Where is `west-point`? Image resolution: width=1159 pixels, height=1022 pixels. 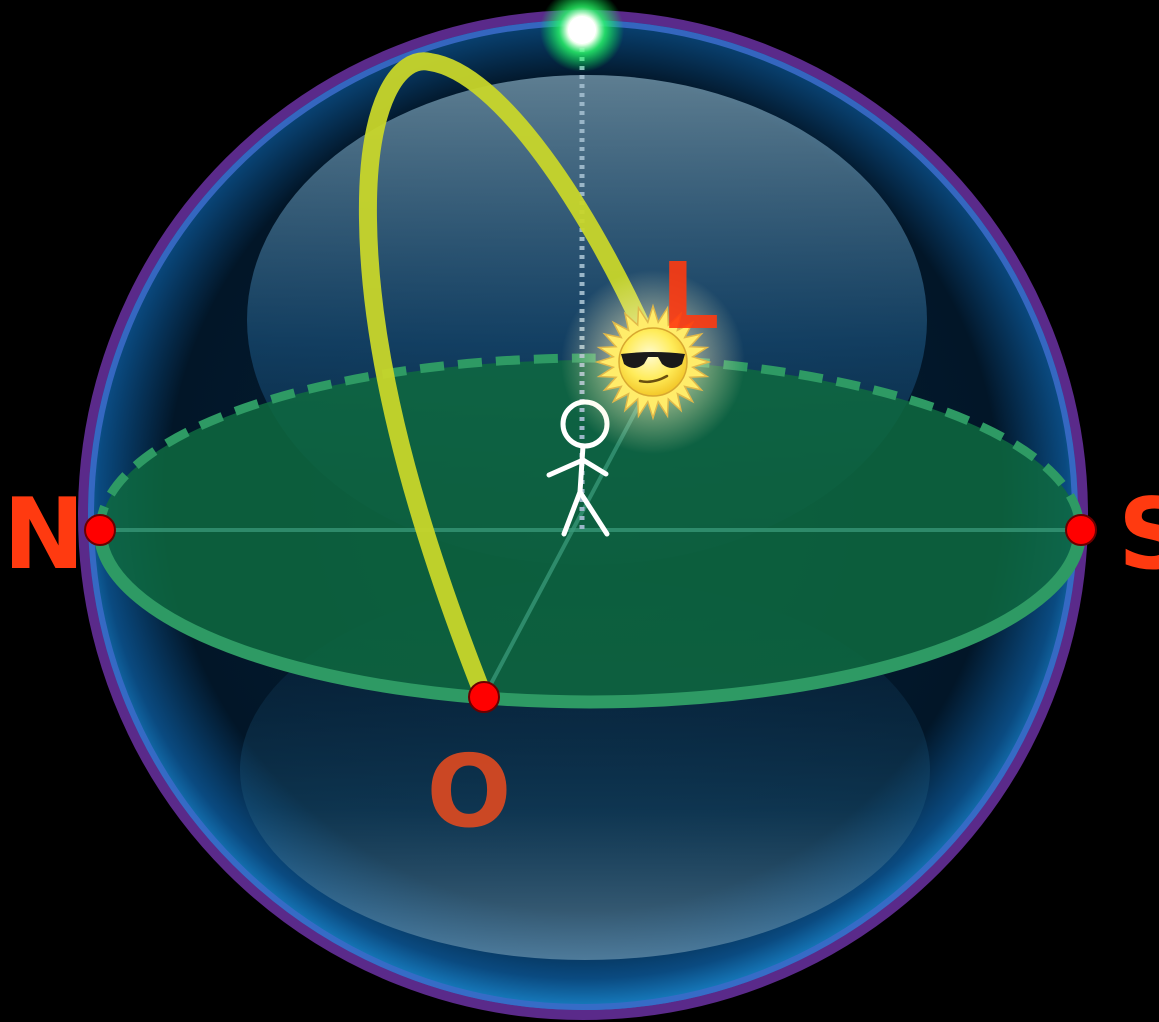 west-point is located at coordinates (484, 697).